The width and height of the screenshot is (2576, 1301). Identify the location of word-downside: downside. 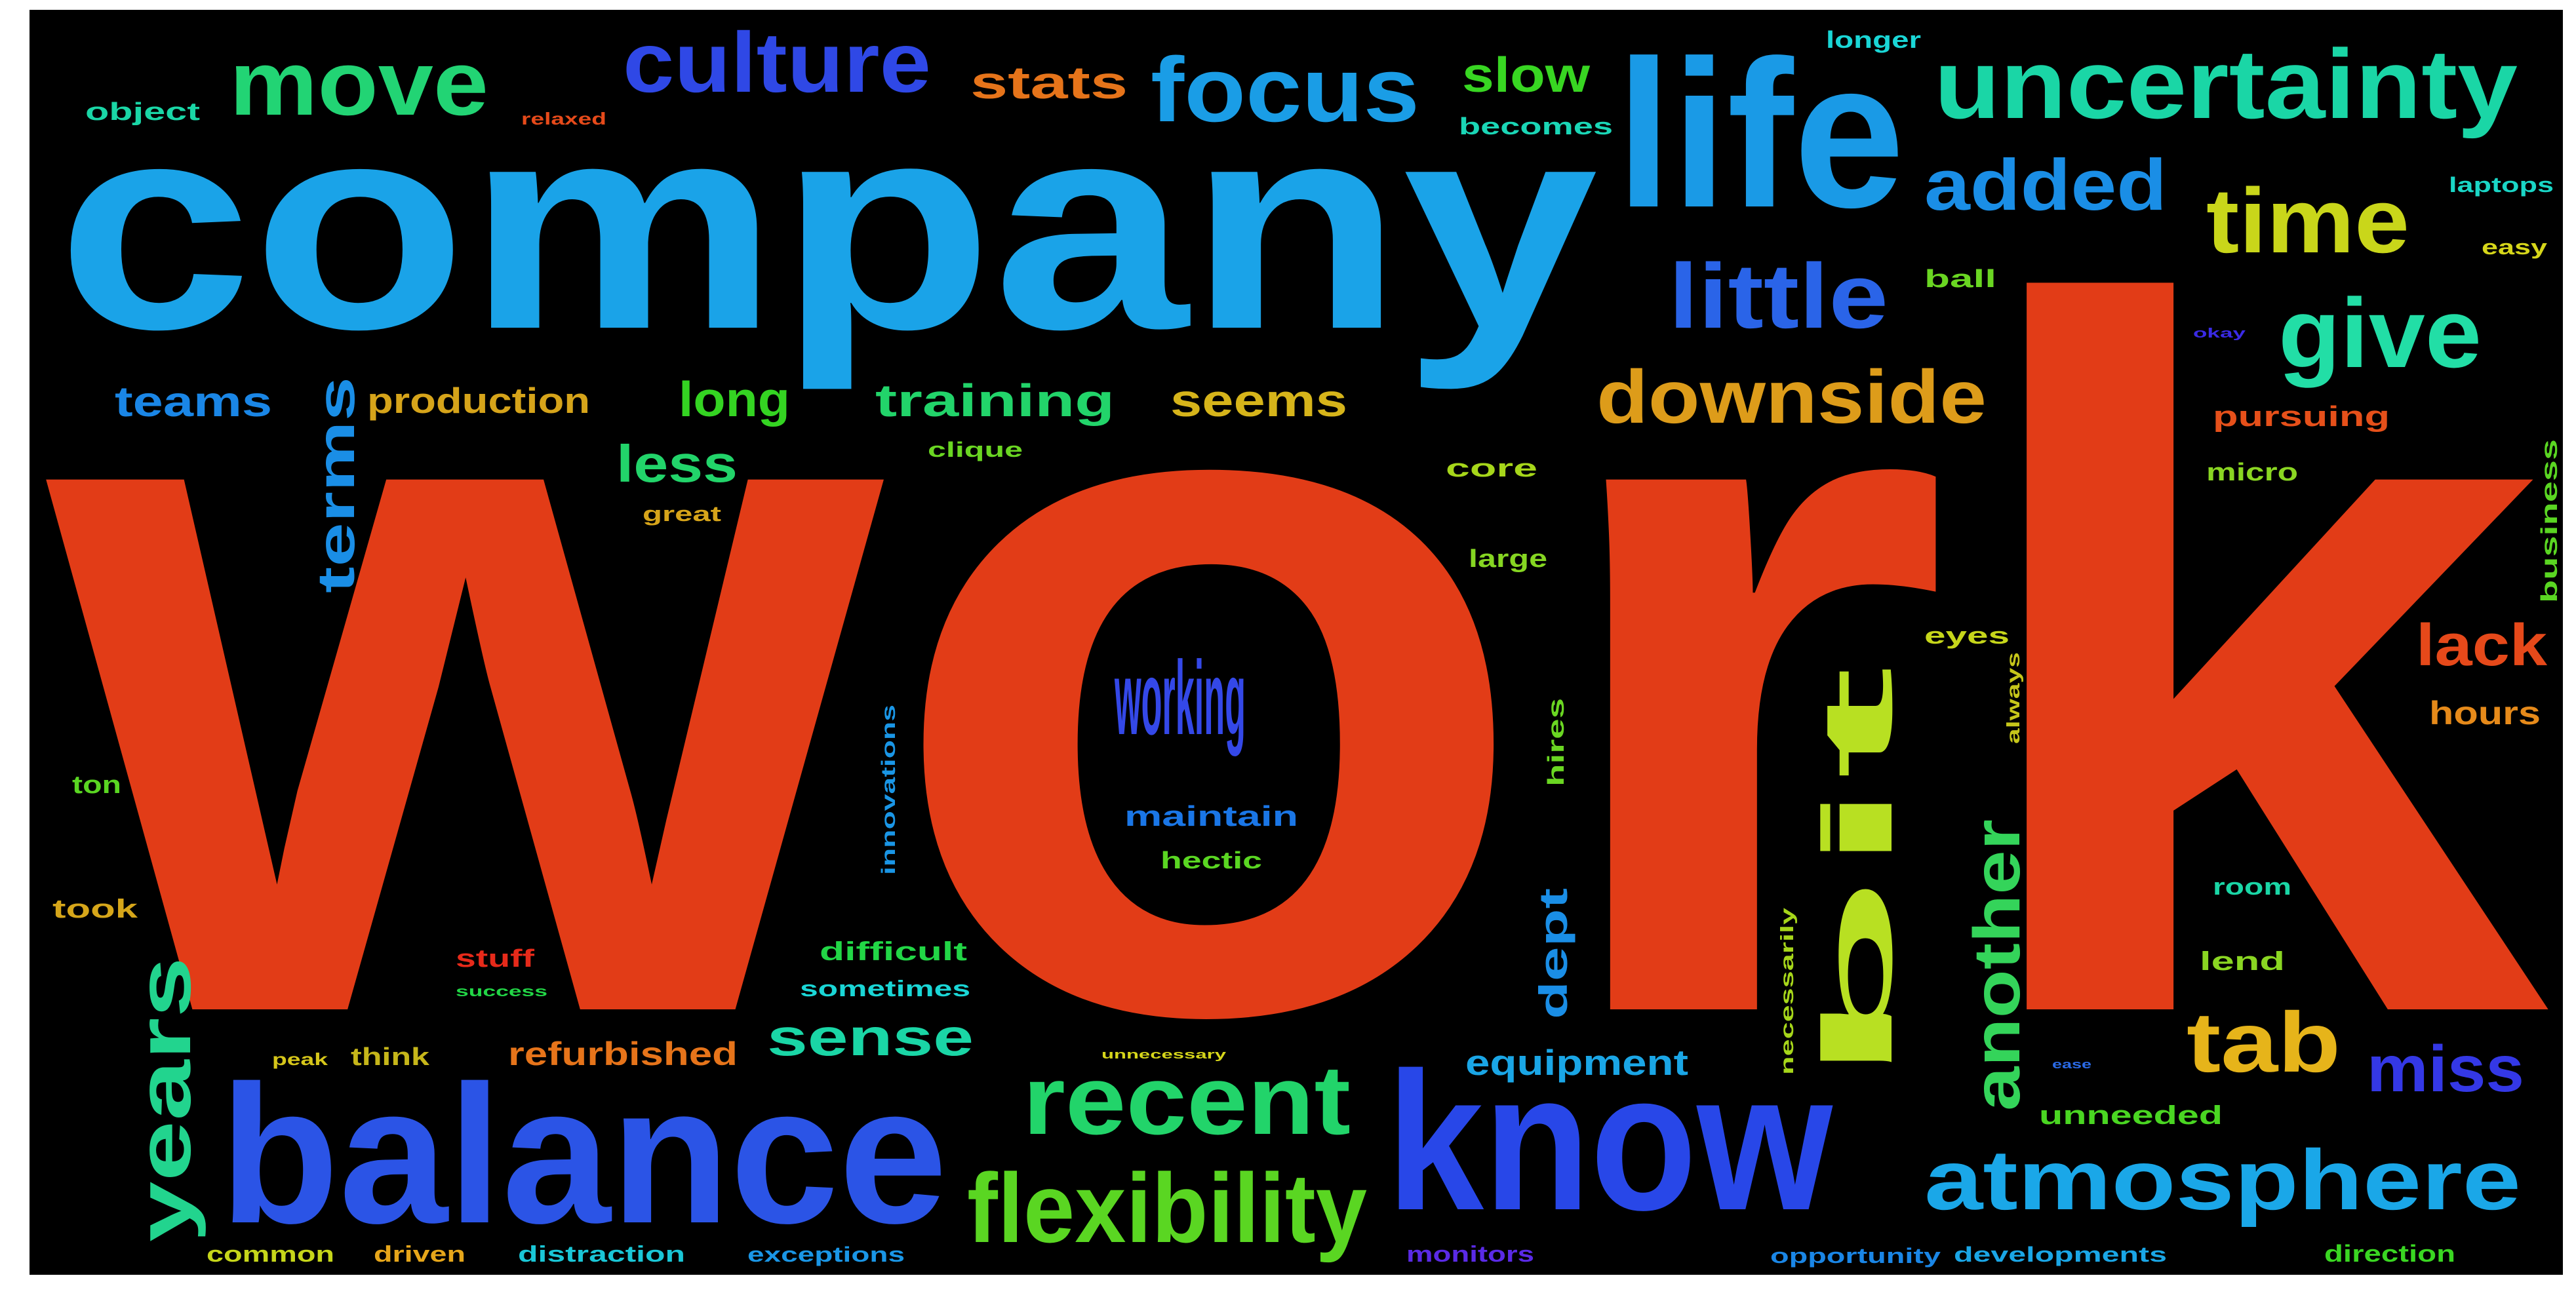
(1791, 397).